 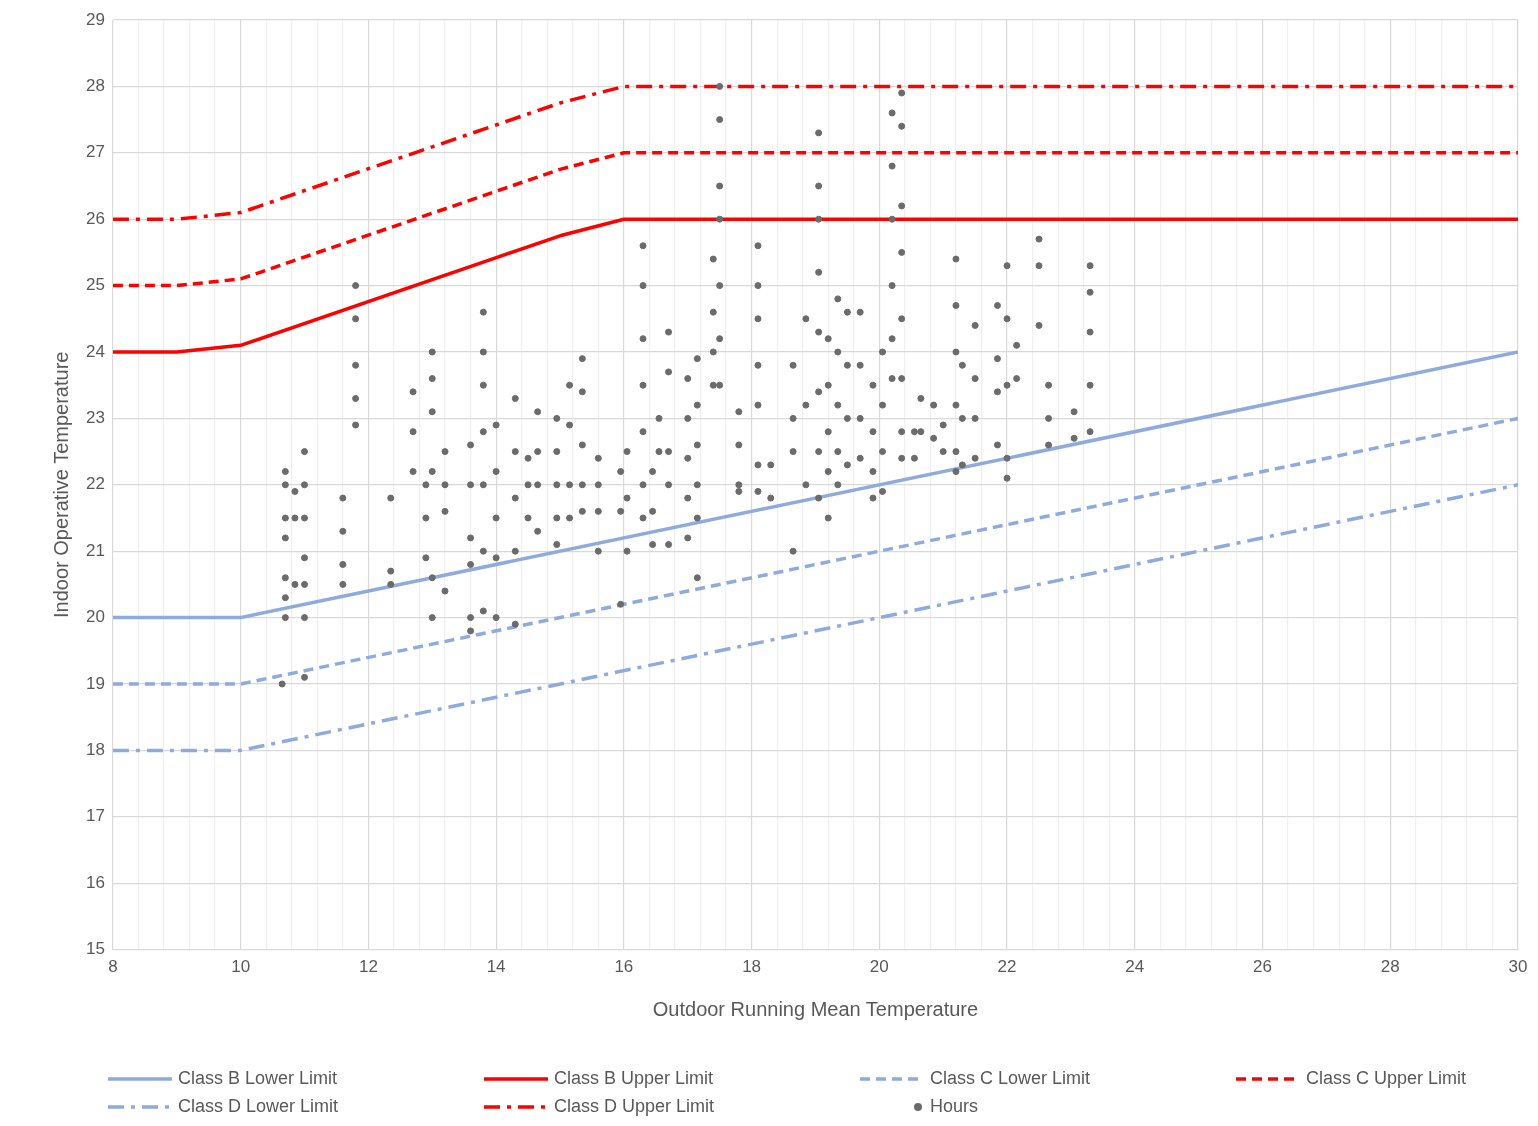 What do you see at coordinates (241, 967) in the screenshot?
I see `x-tick-label: 10` at bounding box center [241, 967].